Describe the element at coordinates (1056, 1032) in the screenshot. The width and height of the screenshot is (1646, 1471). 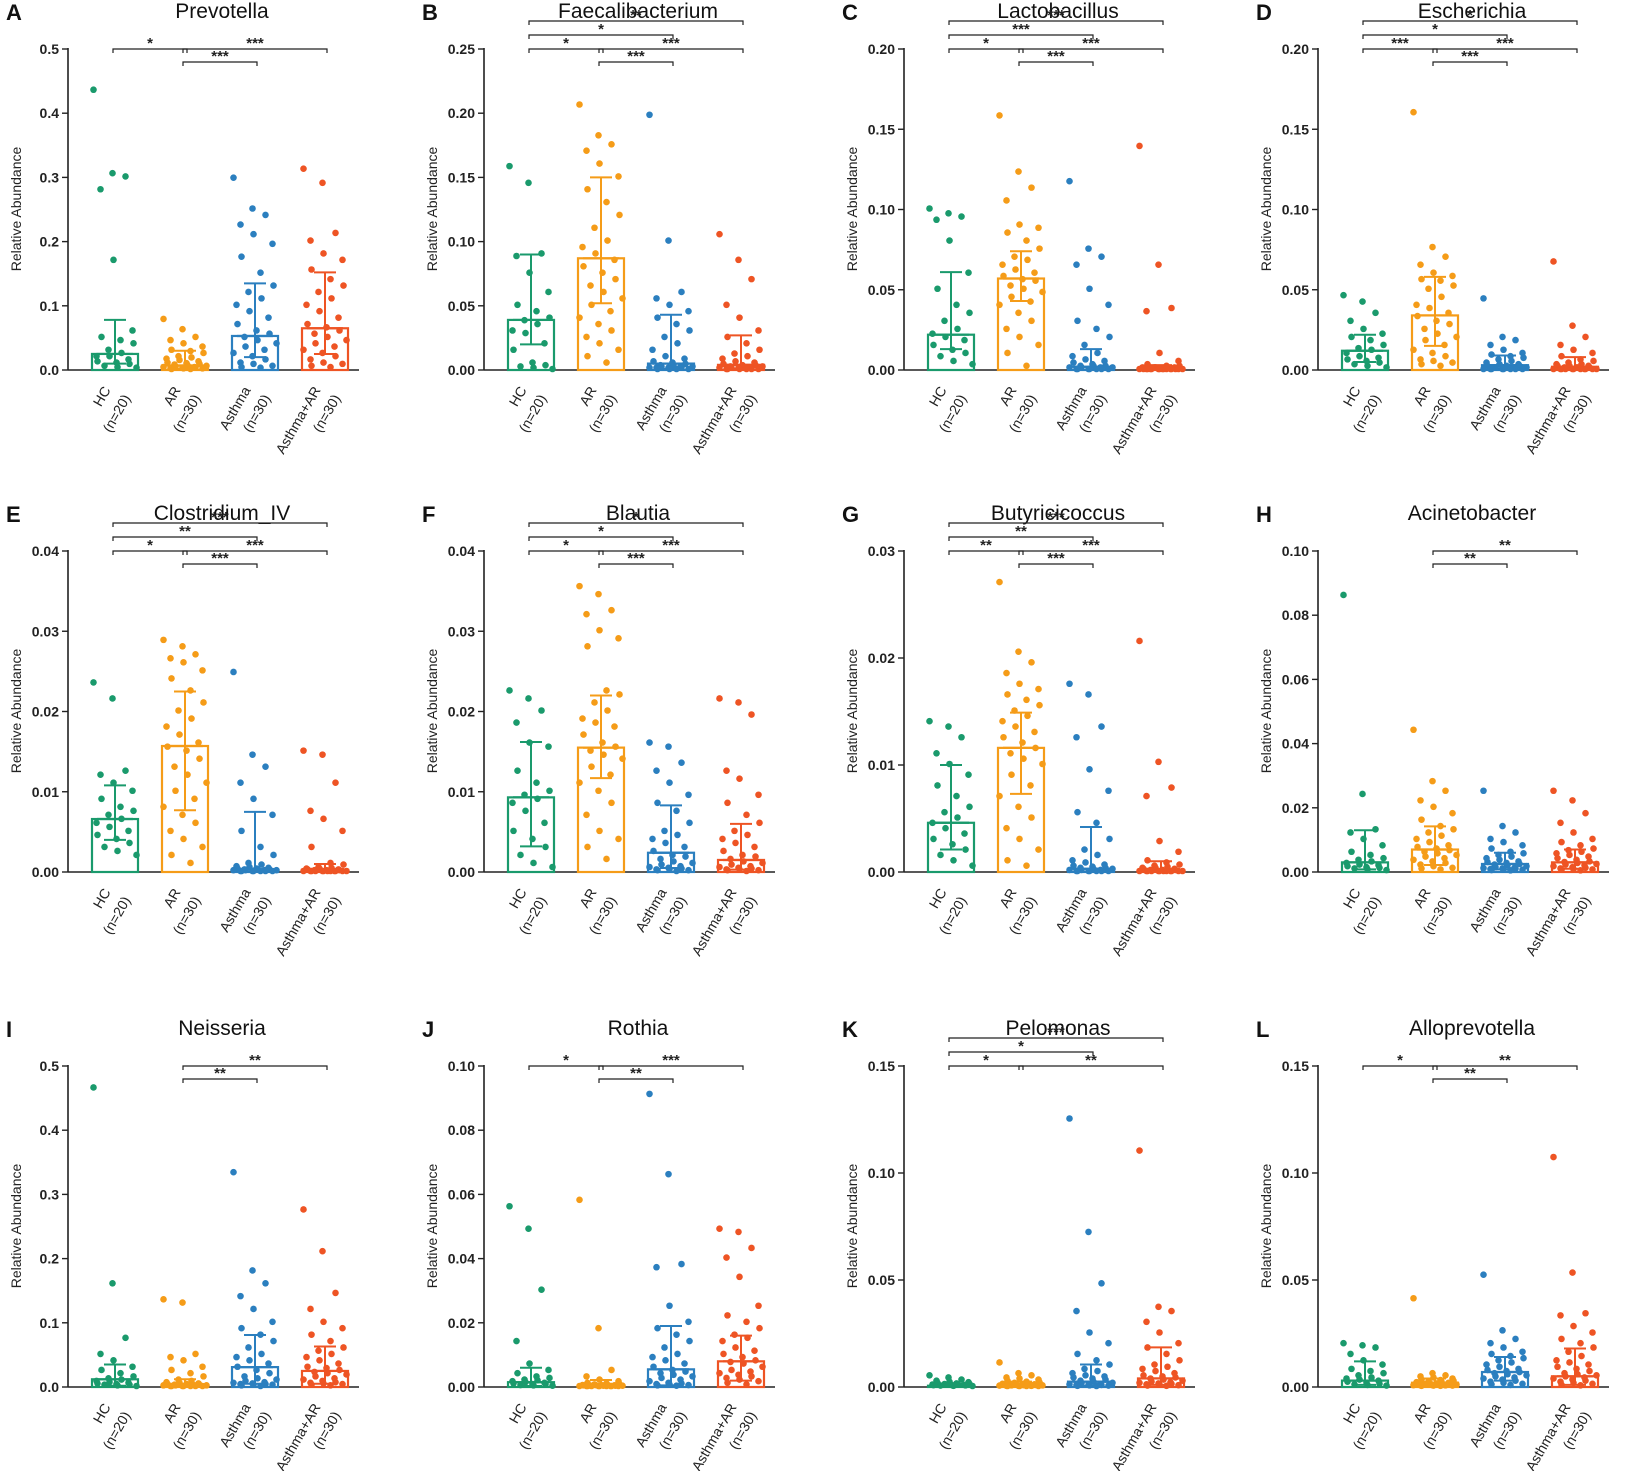
I see `significance-label: ***` at that location.